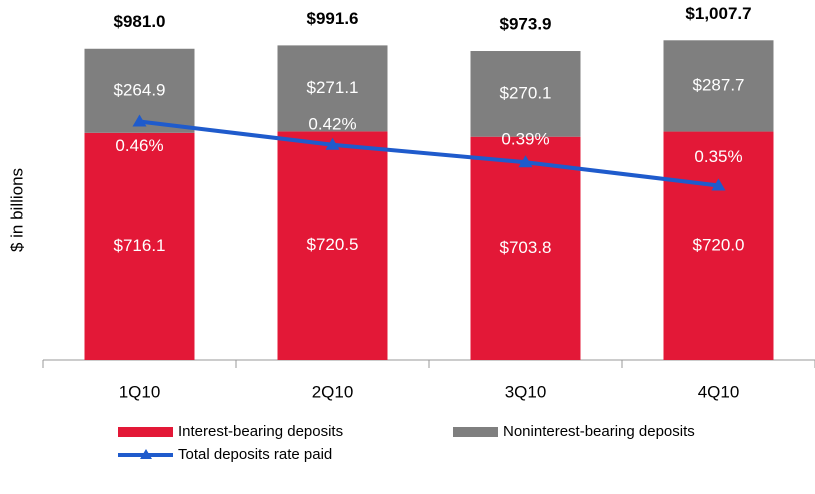 Image resolution: width=815 pixels, height=494 pixels. Describe the element at coordinates (332, 123) in the screenshot. I see `rate-label: 0.42%` at that location.